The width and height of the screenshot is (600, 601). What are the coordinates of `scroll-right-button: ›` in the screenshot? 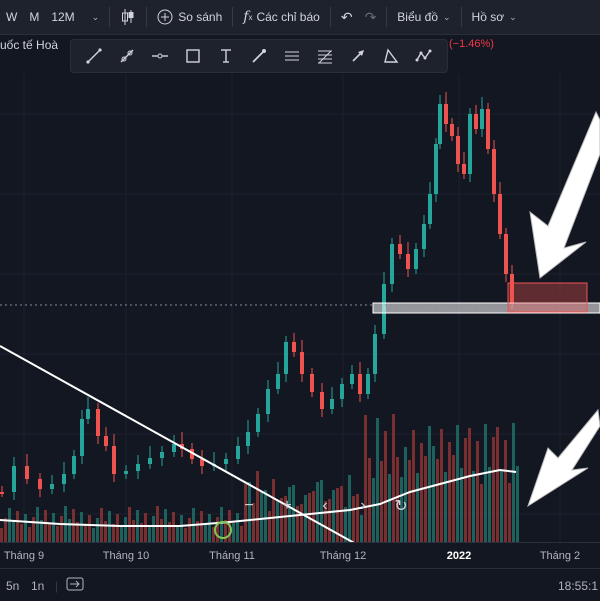 It's located at (363, 505).